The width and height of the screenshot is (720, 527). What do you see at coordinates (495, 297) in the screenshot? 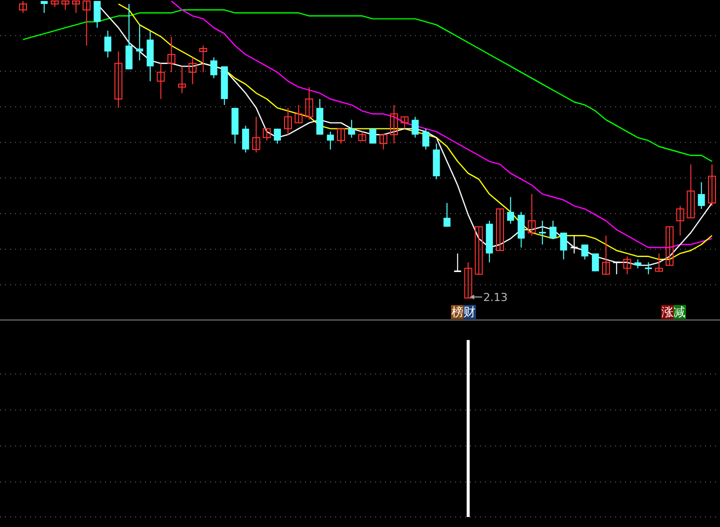
I see `annotation: 2.13` at bounding box center [495, 297].